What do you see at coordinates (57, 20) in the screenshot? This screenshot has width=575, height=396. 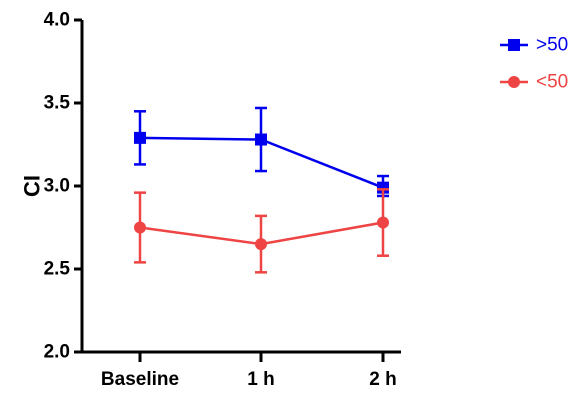 I see `y-tick-label: 4.0` at bounding box center [57, 20].